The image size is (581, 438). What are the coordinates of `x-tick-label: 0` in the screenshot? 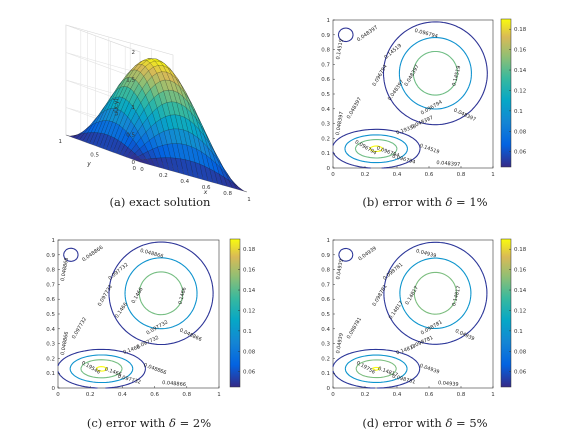 It's located at (333, 395).